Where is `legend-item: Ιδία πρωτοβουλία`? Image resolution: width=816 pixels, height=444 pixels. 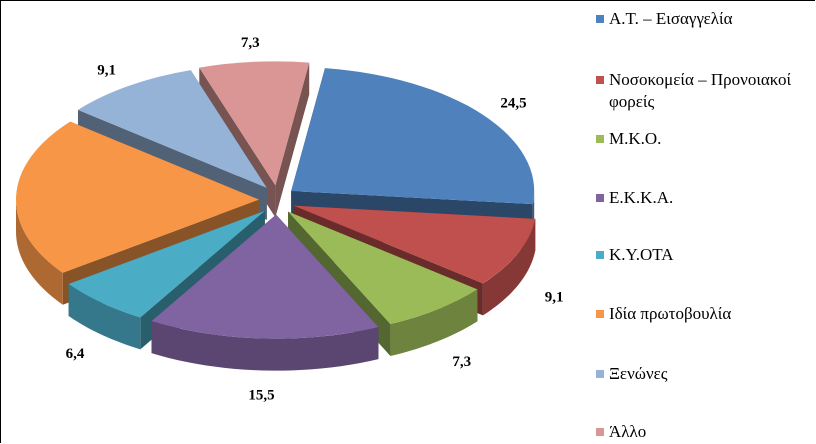
legend-item: Ιδία πρωτοβουλία is located at coordinates (697, 314).